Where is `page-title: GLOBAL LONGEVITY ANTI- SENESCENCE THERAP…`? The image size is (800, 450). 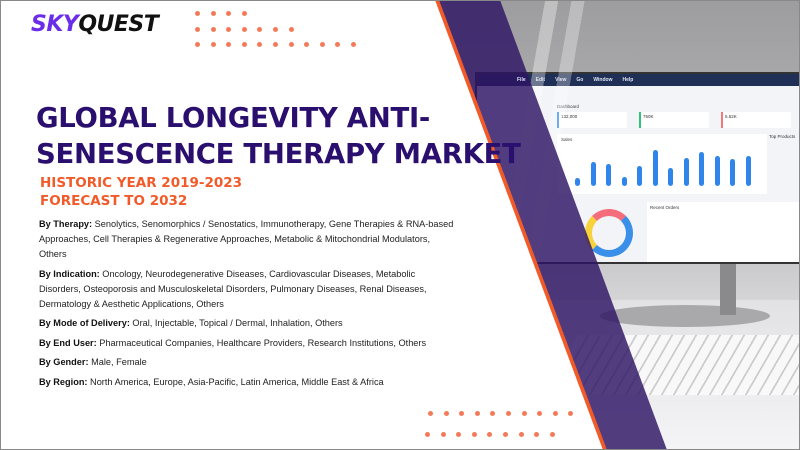 page-title: GLOBAL LONGEVITY ANTI- SENESCENCE THERAP… is located at coordinates (278, 136).